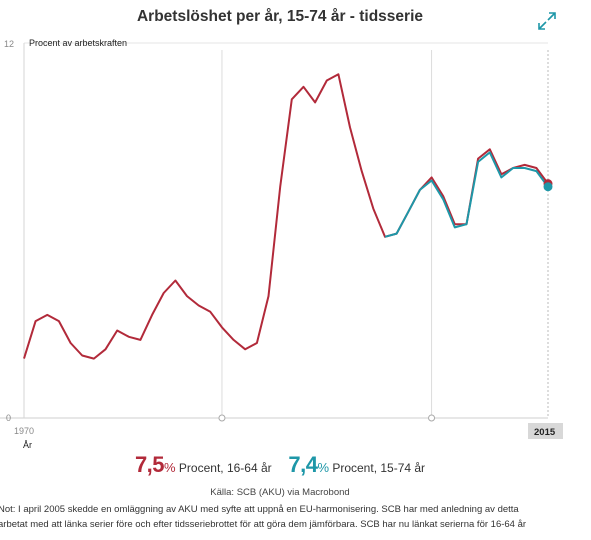 The width and height of the screenshot is (591, 540). I want to click on legend-label-16-64: Procent, 16-64 år, so click(223, 468).